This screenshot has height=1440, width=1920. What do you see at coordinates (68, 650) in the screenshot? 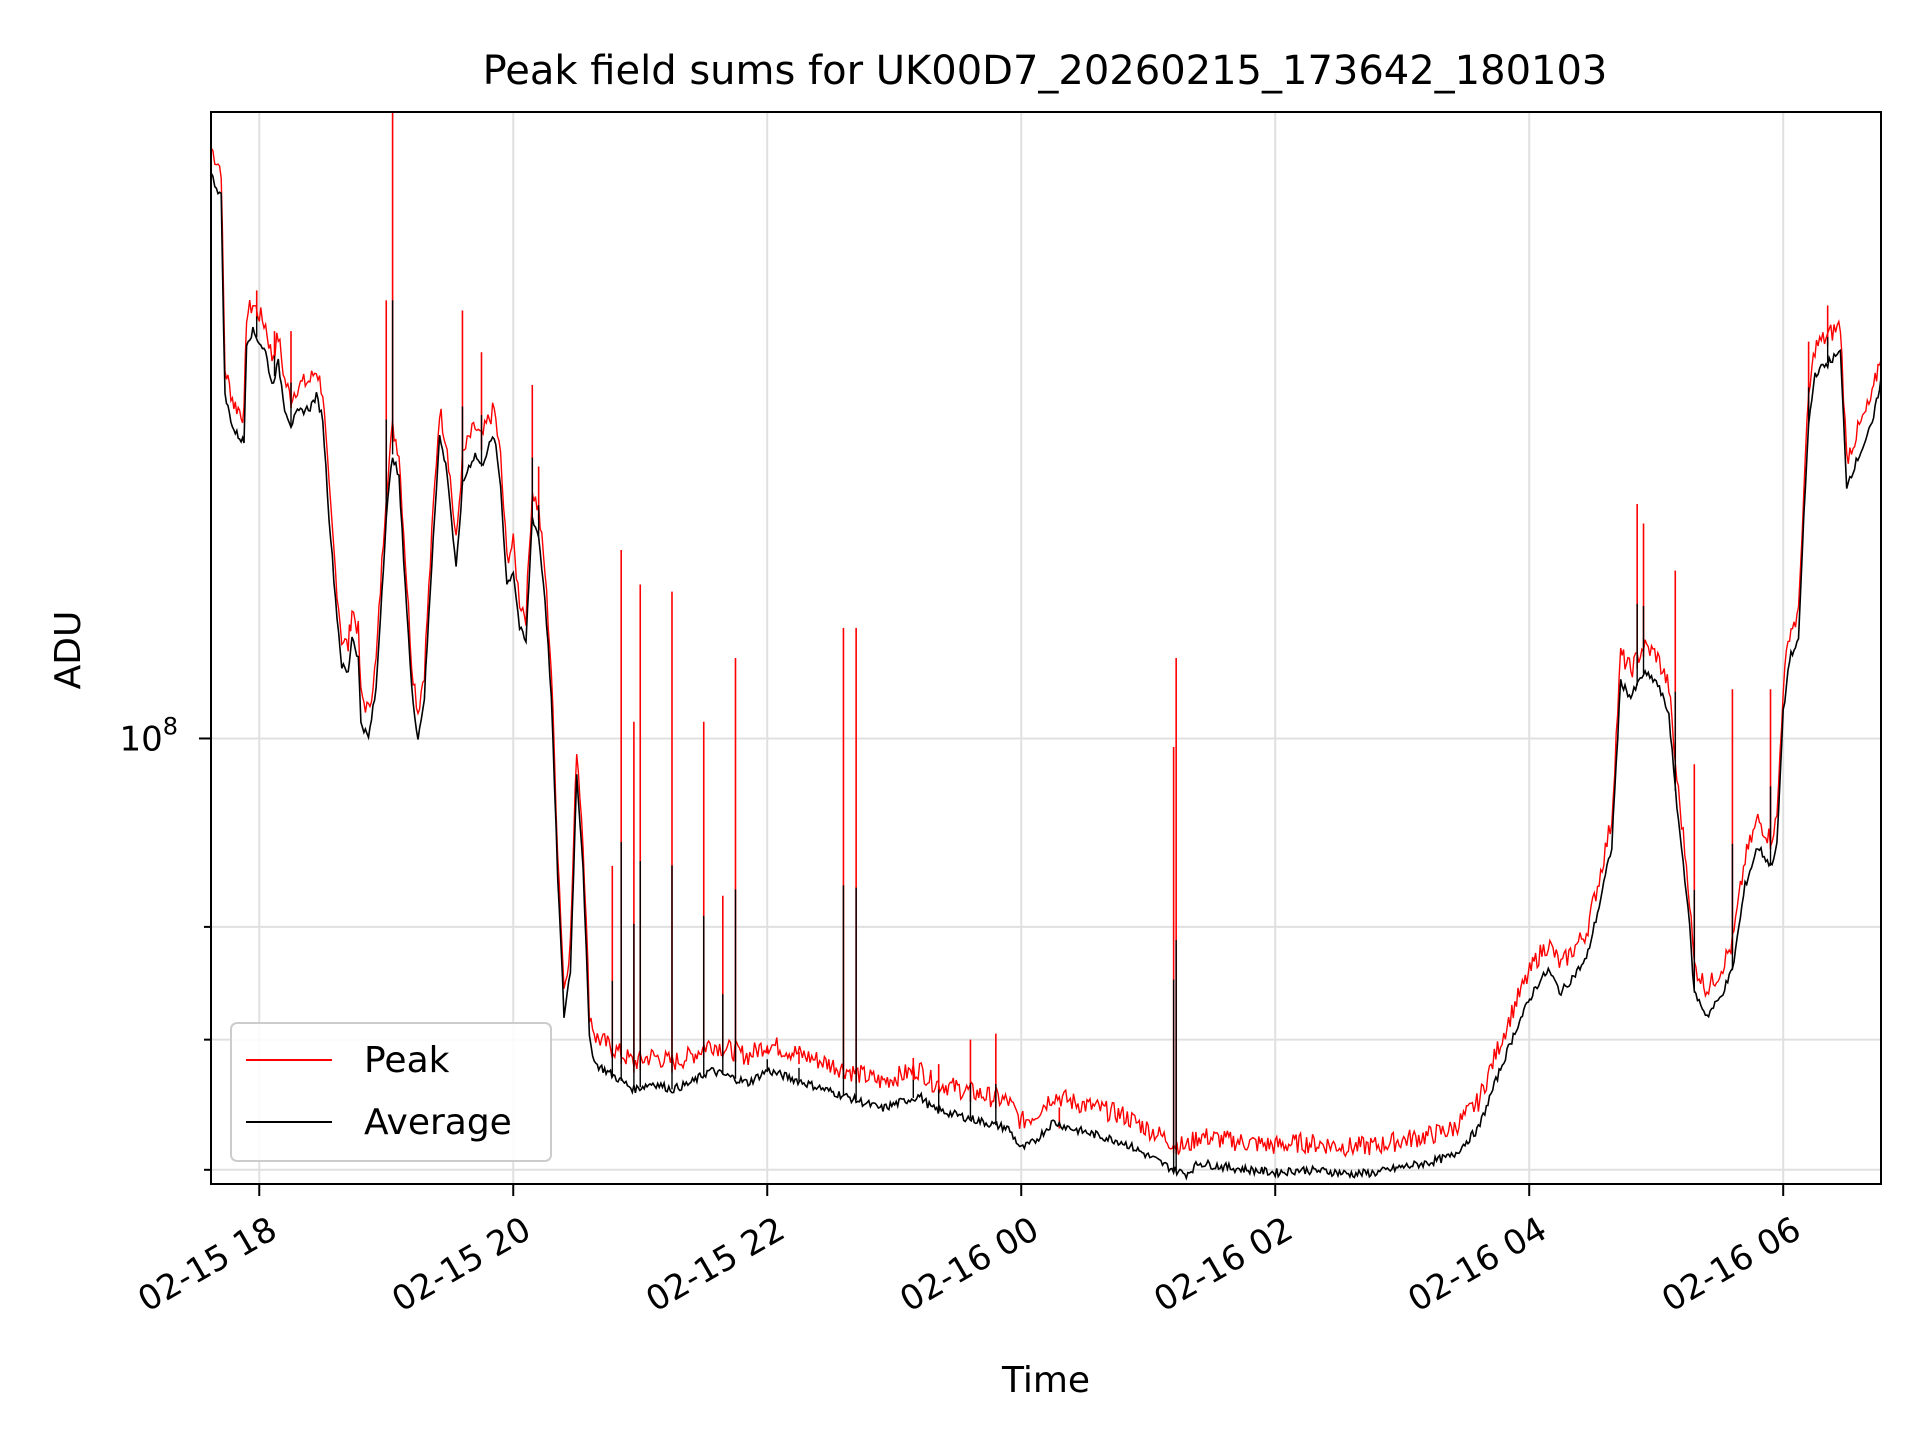
I see `y-axis-label: ADU` at bounding box center [68, 650].